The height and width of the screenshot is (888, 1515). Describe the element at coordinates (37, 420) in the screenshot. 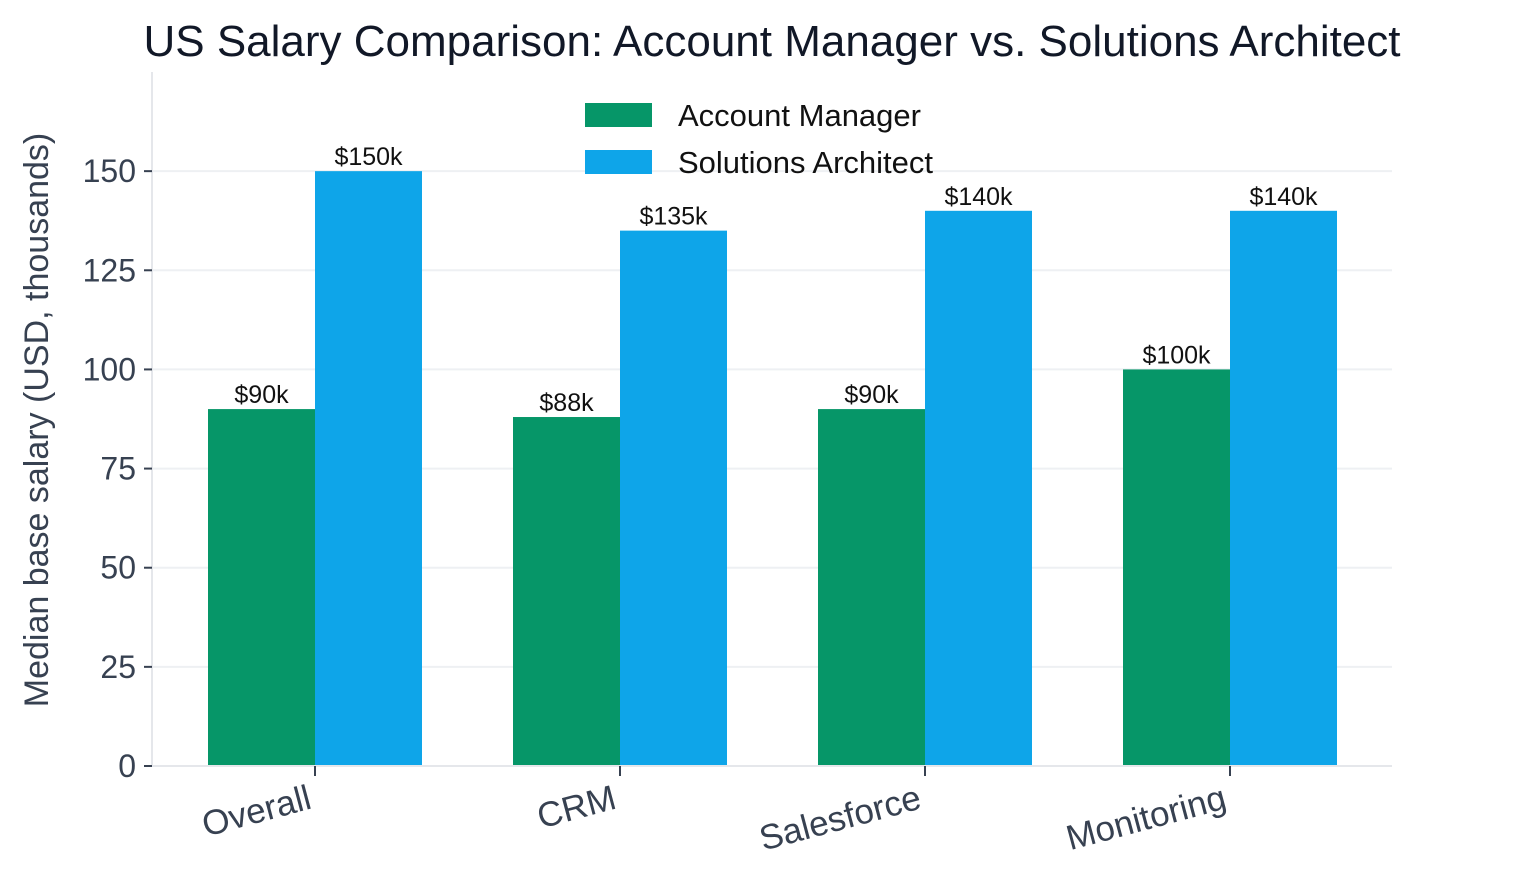

I see `y-axis-label: Median base salary (USD, thousands)` at that location.